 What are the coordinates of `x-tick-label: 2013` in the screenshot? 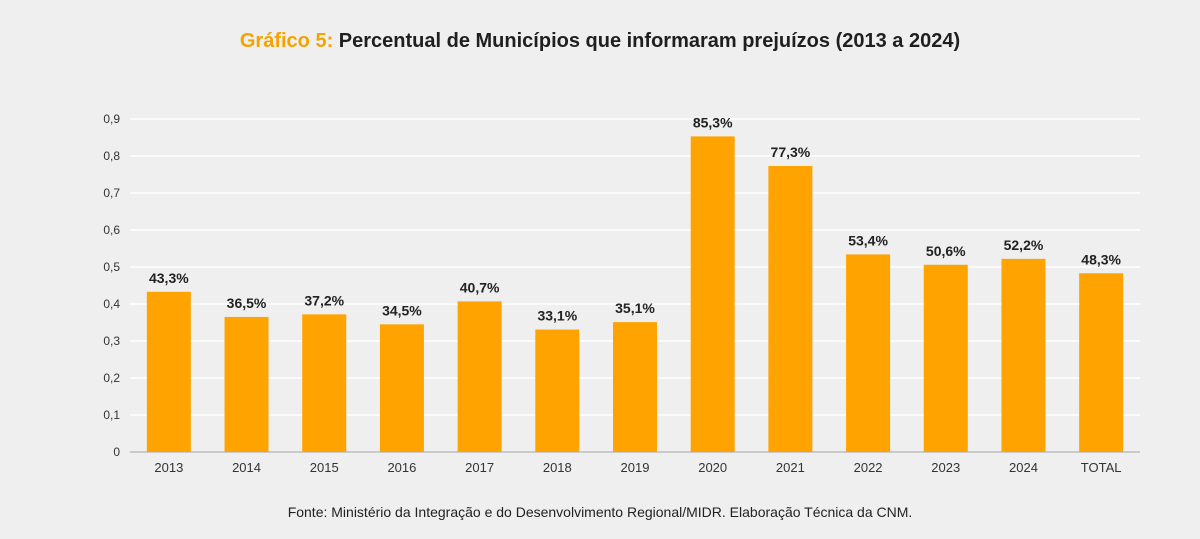 It's located at (168, 467).